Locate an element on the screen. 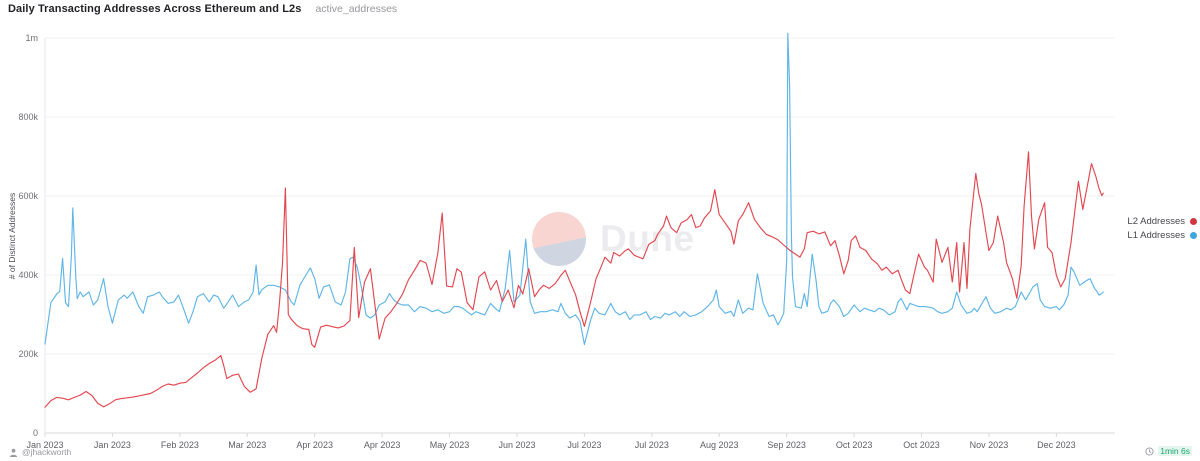 The width and height of the screenshot is (1200, 461). runtime-badge: 1min 6s is located at coordinates (1168, 451).